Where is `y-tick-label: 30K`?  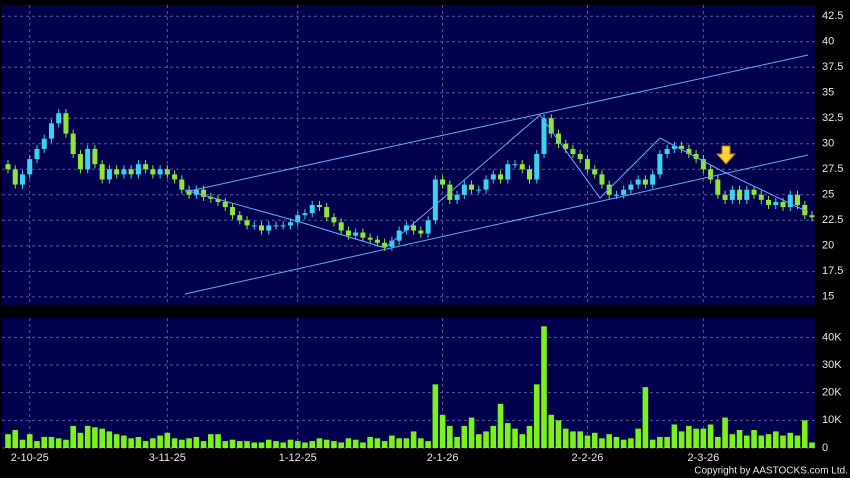 y-tick-label: 30K is located at coordinates (832, 365).